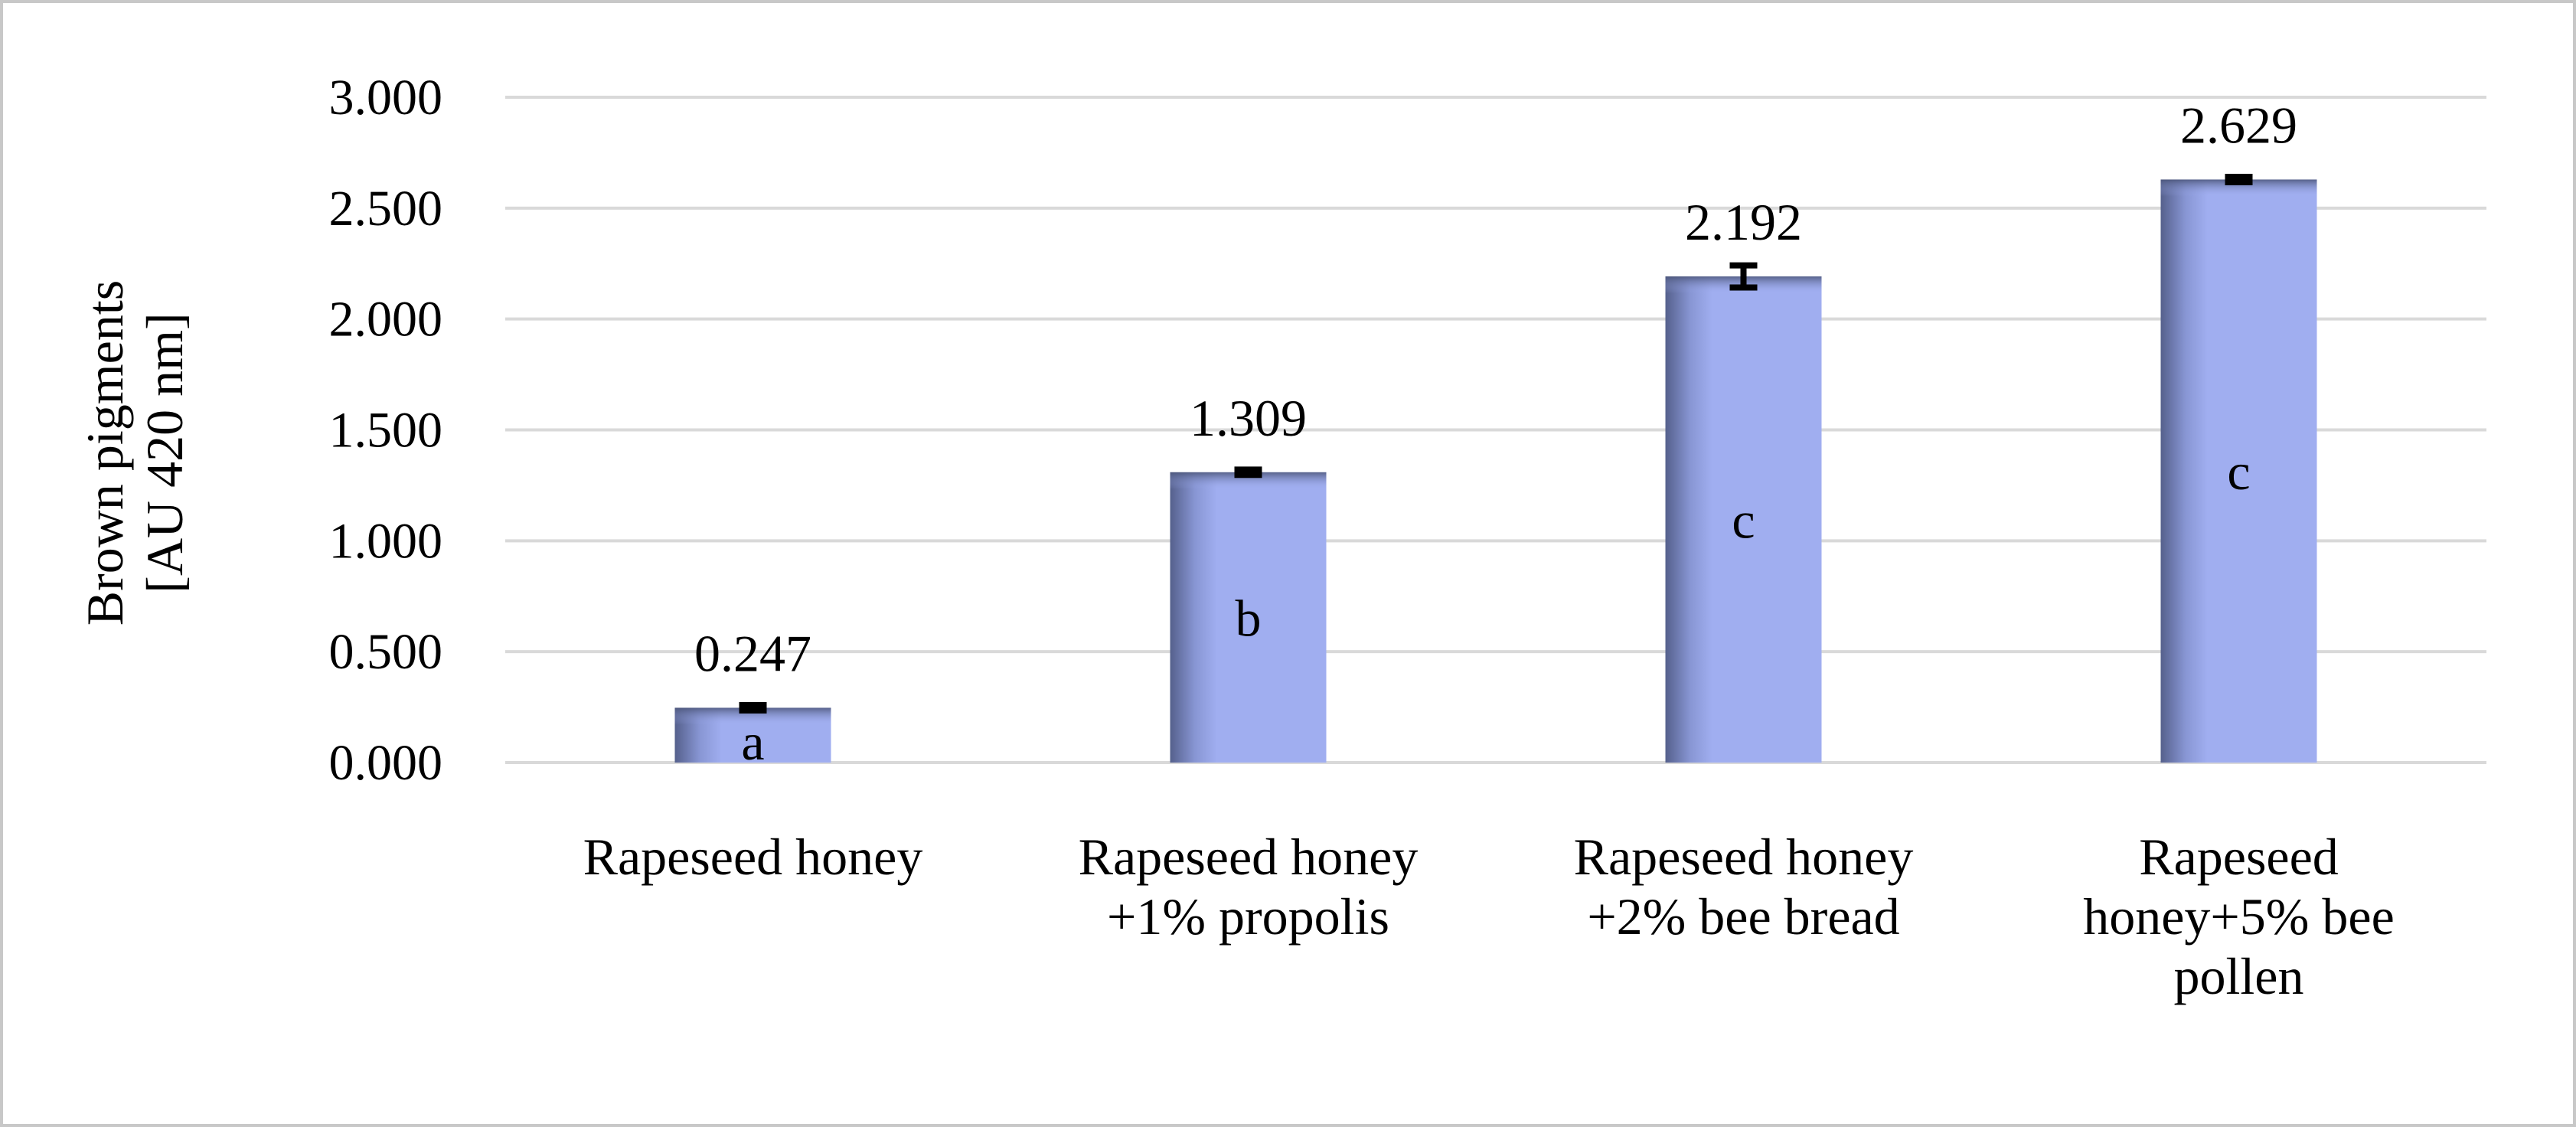 This screenshot has width=2576, height=1127. What do you see at coordinates (753, 857) in the screenshot?
I see `x-category-label: Rapeseed honey` at bounding box center [753, 857].